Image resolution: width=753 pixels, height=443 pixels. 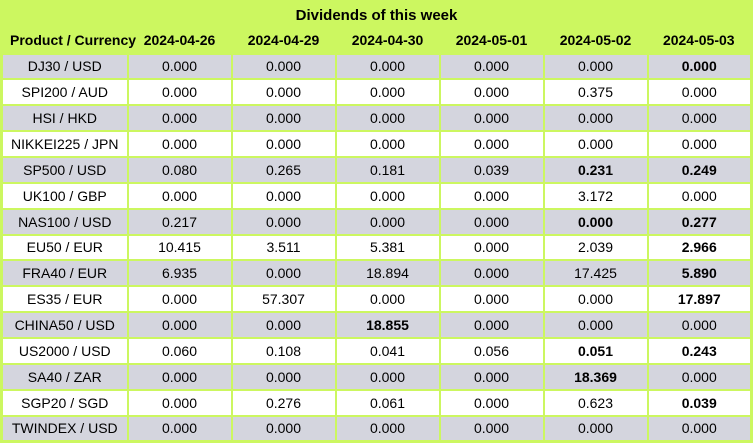 What do you see at coordinates (179, 273) in the screenshot?
I see `dividend-value-cell: 6.935` at bounding box center [179, 273].